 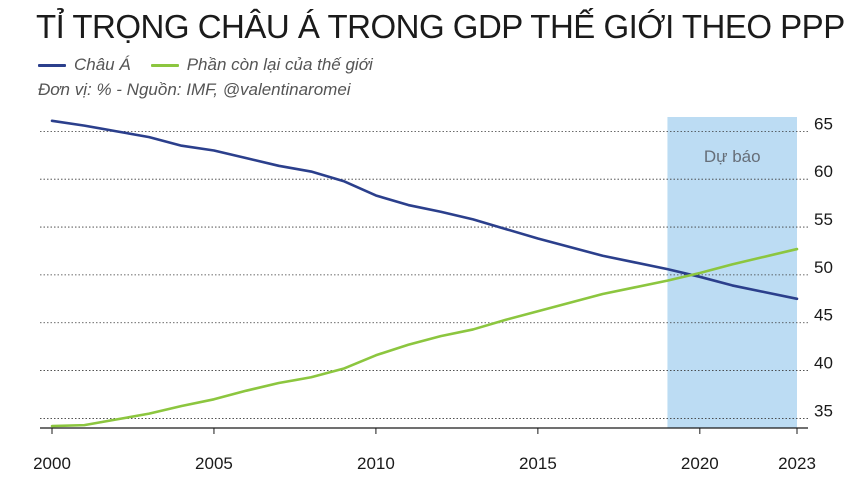 I want to click on legend-item-asia: Châu Á, so click(x=84, y=65).